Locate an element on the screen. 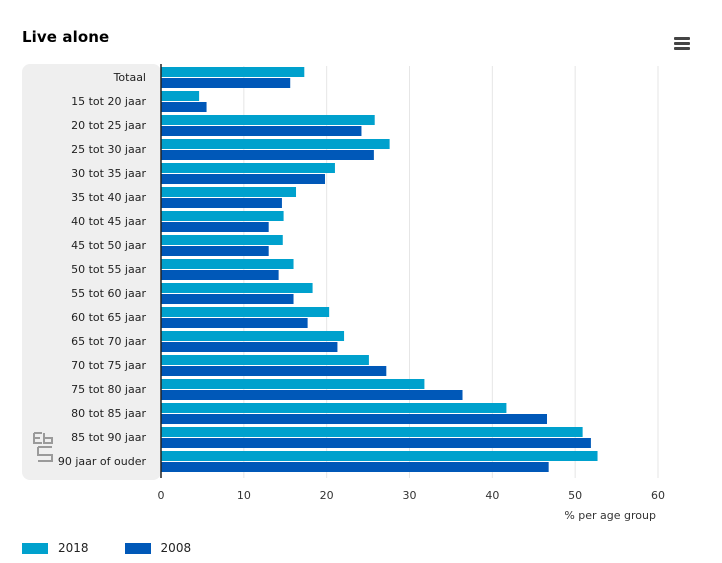  category-label-14: 80 tot 85 jaar is located at coordinates (108, 413).